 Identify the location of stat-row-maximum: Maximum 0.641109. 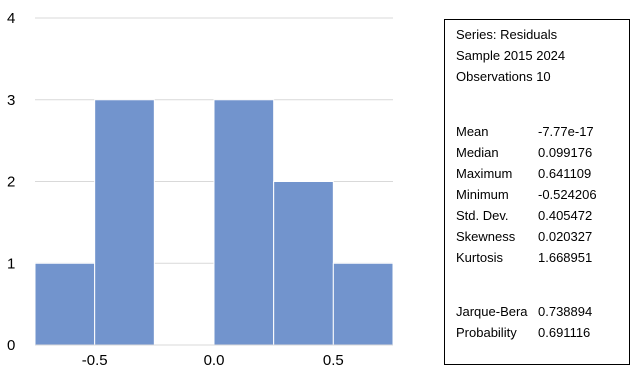
(542, 173).